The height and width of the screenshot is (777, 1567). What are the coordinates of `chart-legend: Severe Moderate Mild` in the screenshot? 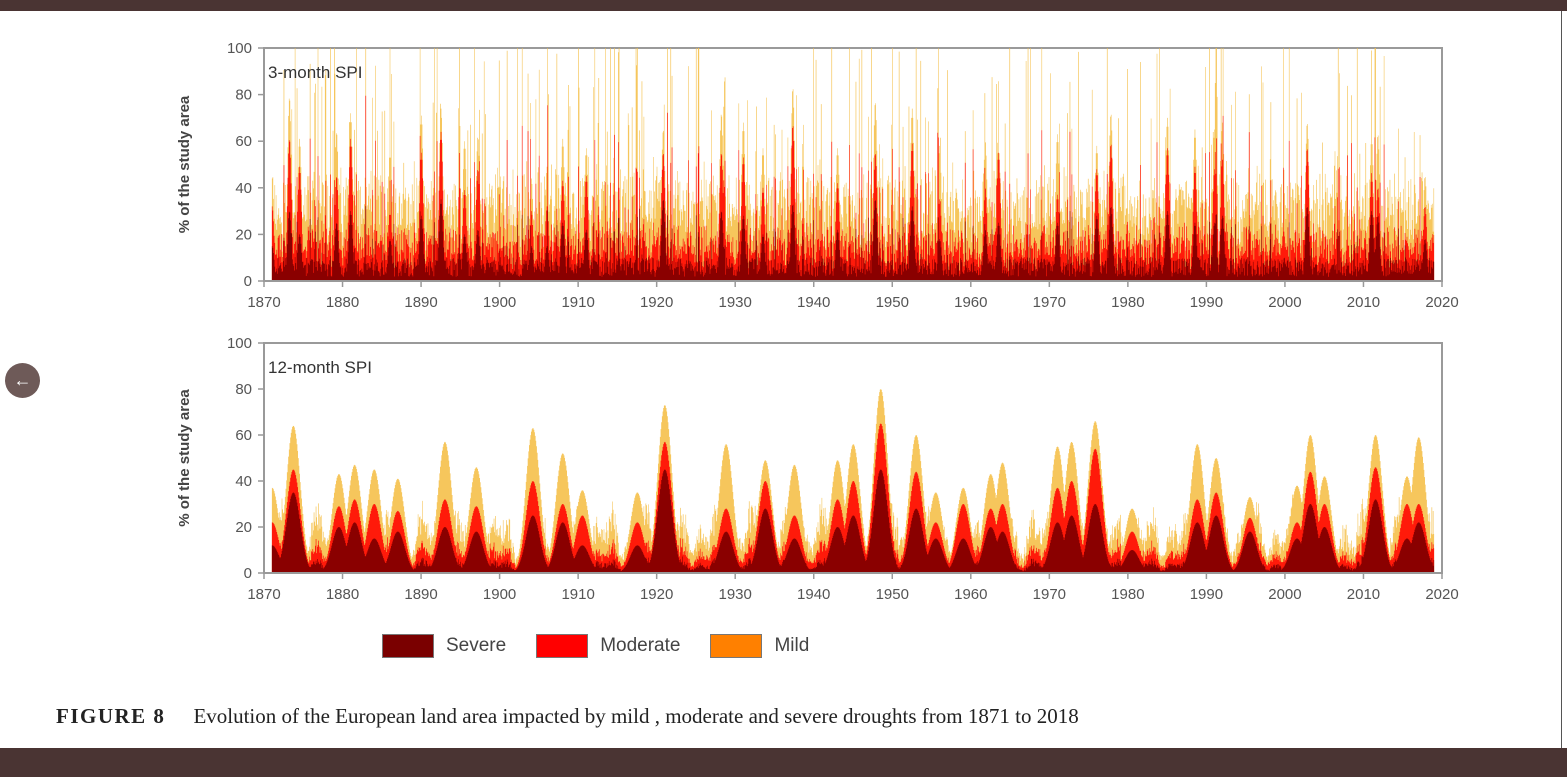 It's located at (610, 646).